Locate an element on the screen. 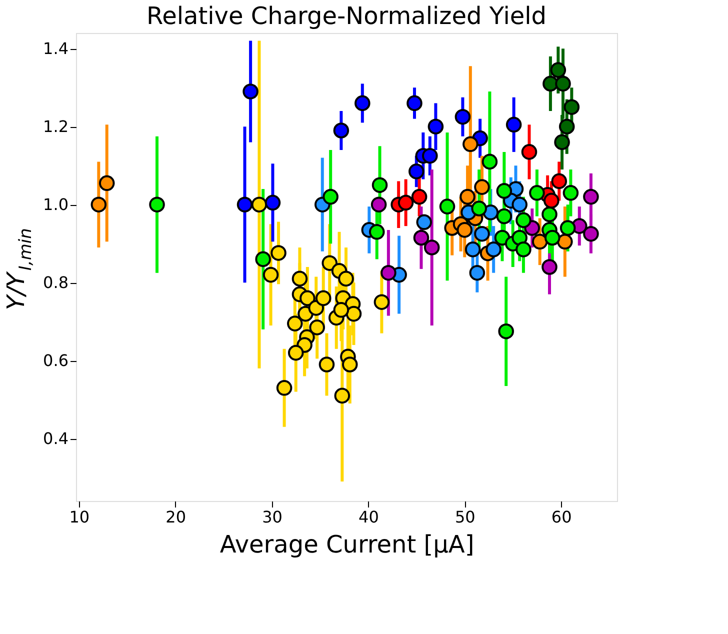  x-tick-label: 10 is located at coordinates (79, 517).